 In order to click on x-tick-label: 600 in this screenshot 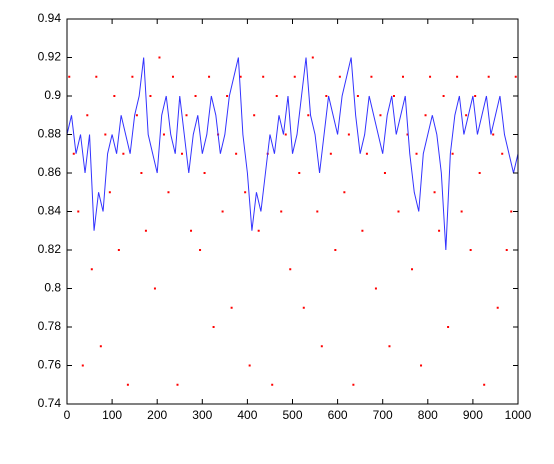, I will do `click(338, 415)`.